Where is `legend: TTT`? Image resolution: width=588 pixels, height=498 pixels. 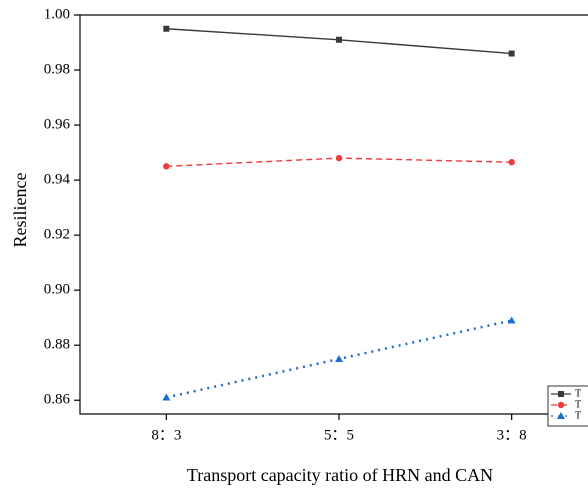
legend: TTT is located at coordinates (567, 406).